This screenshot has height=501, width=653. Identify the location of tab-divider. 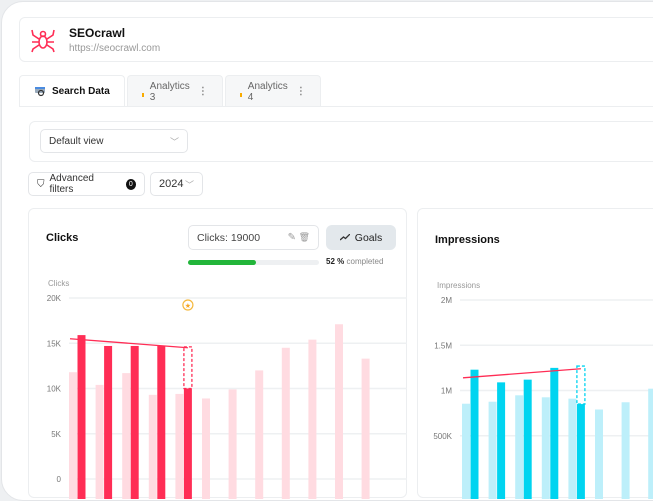
(336, 106).